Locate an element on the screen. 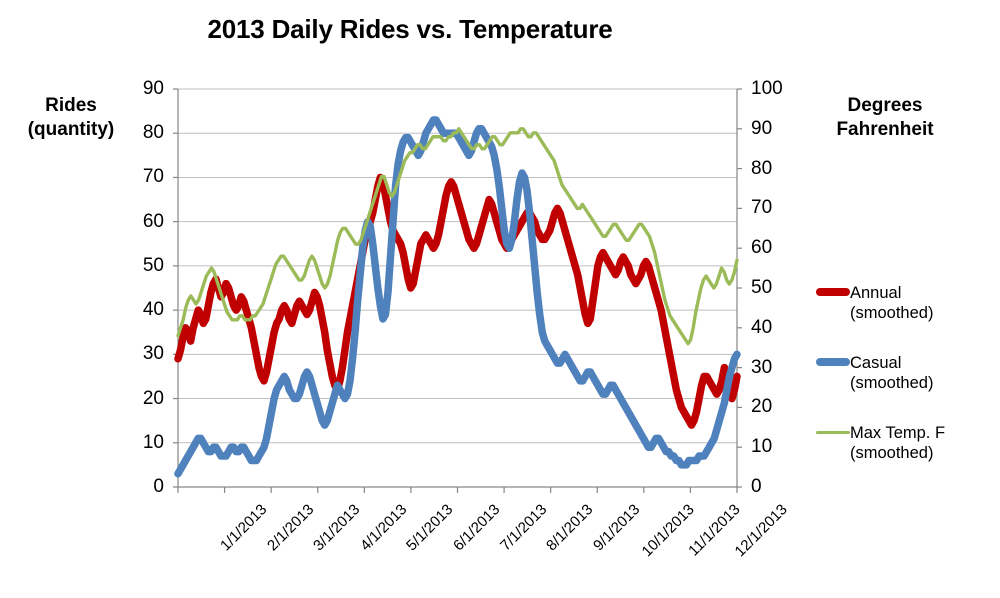  left-axis-tick-label: 80 is located at coordinates (153, 133).